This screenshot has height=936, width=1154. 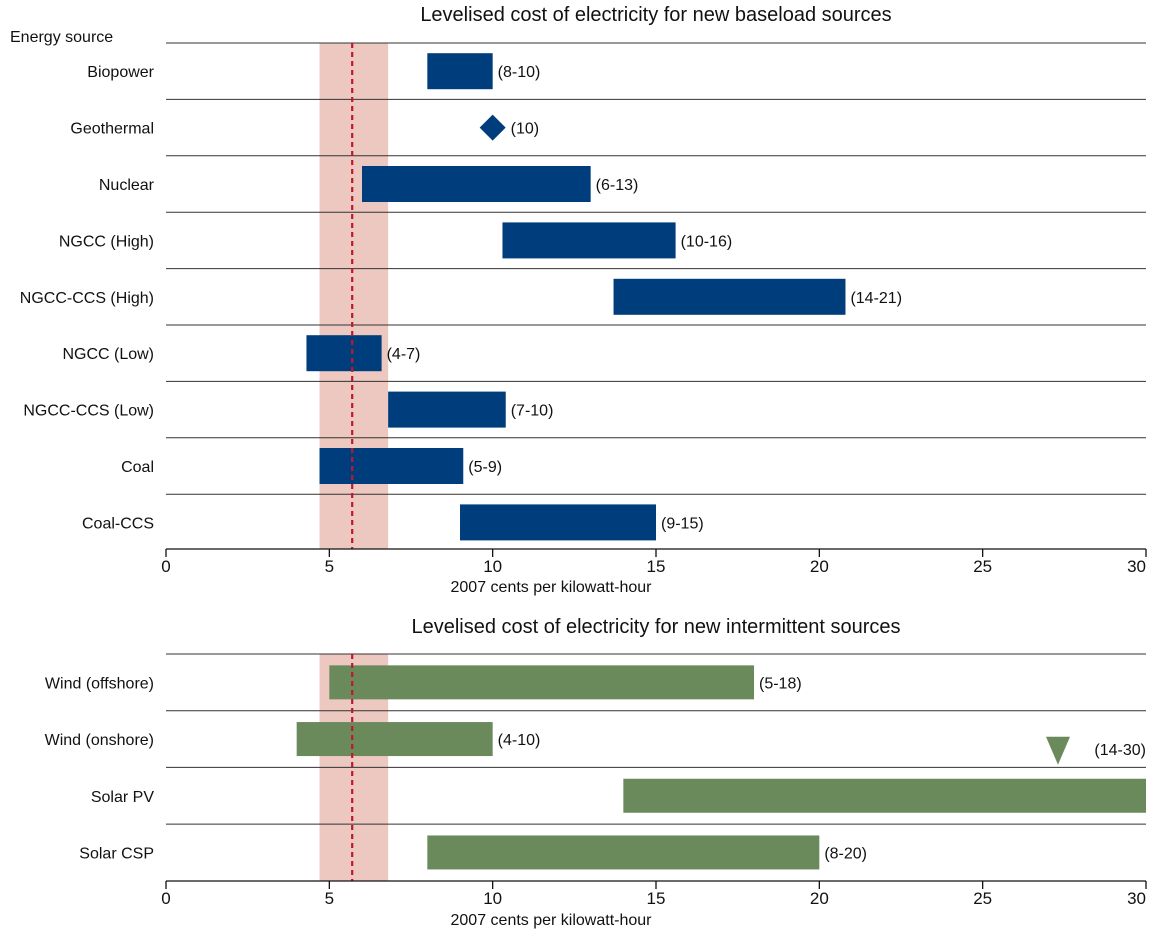 I want to click on category-header: Energy source, so click(x=61, y=37).